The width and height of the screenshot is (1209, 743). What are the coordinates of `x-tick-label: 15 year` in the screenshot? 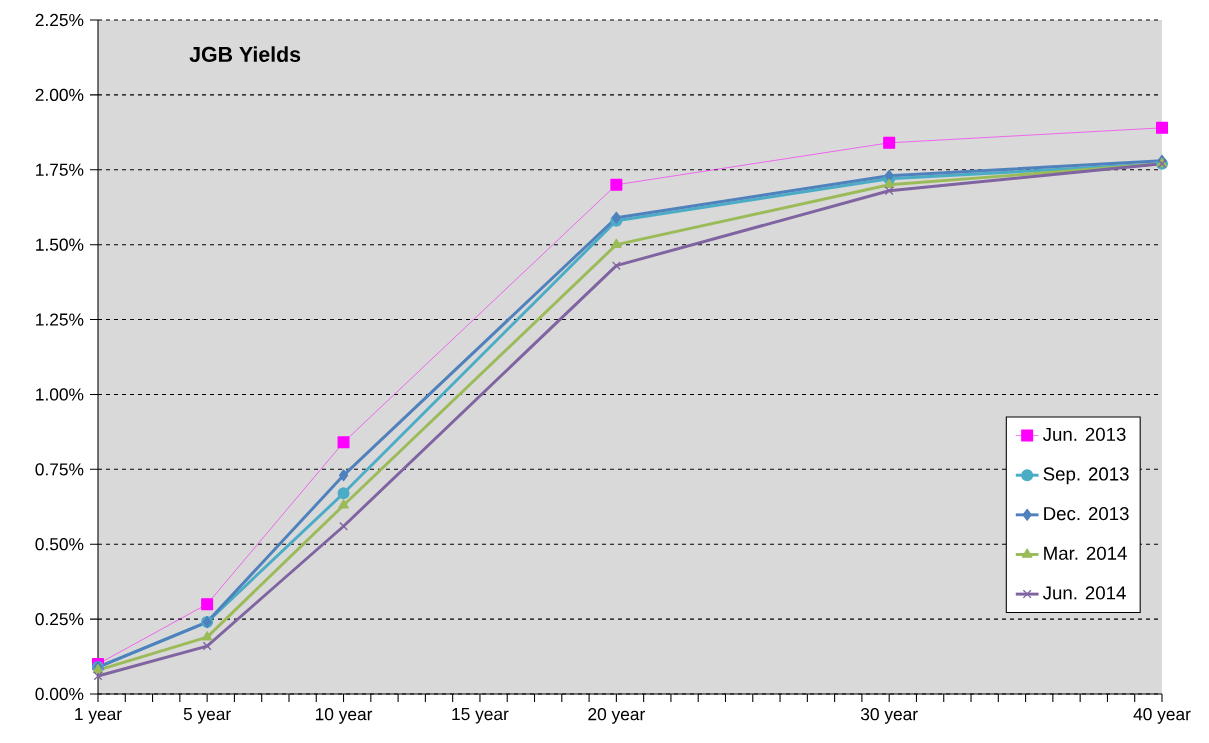 It's located at (480, 716).